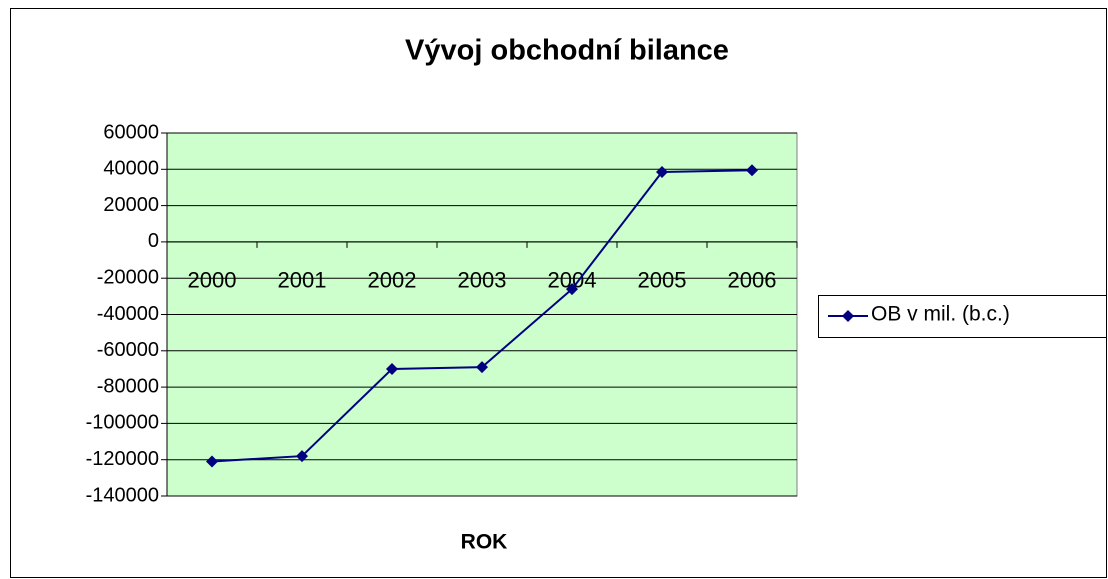 Image resolution: width=1108 pixels, height=579 pixels. Describe the element at coordinates (128, 386) in the screenshot. I see `y-tick-label: -80000` at that location.